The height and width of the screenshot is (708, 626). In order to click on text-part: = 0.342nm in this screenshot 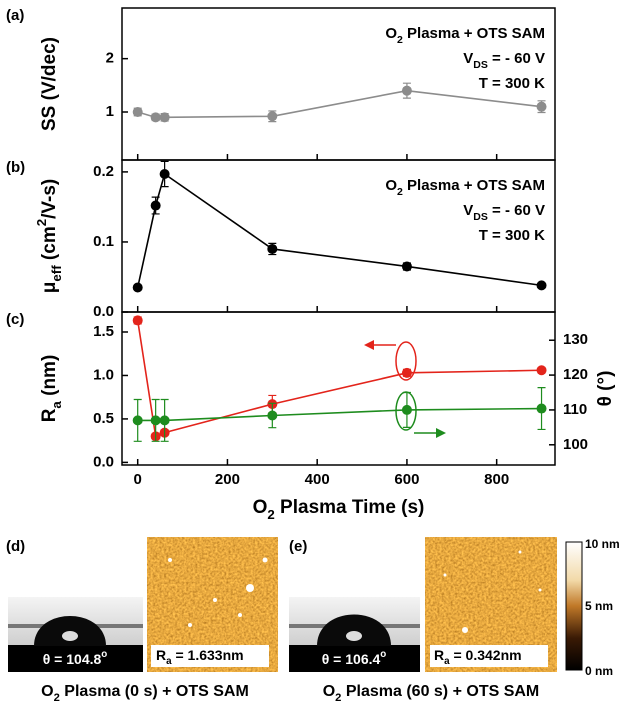, I will do `click(486, 655)`.